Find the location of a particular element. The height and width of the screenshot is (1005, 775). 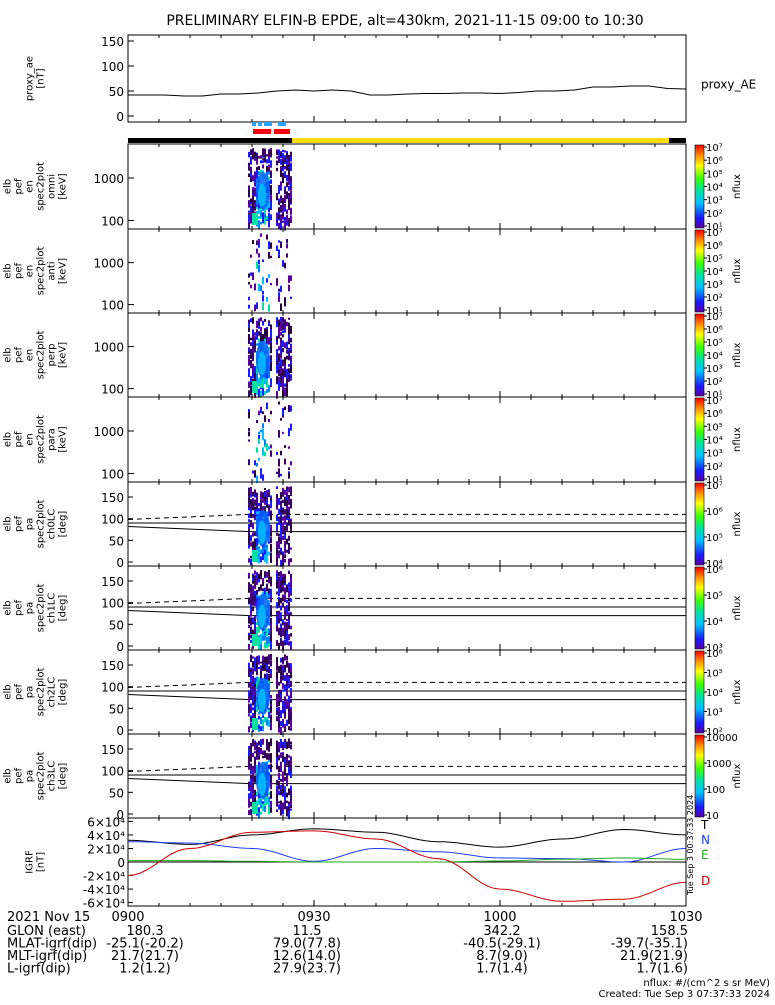

y-axis-label-line: elb is located at coordinates (8, 775).